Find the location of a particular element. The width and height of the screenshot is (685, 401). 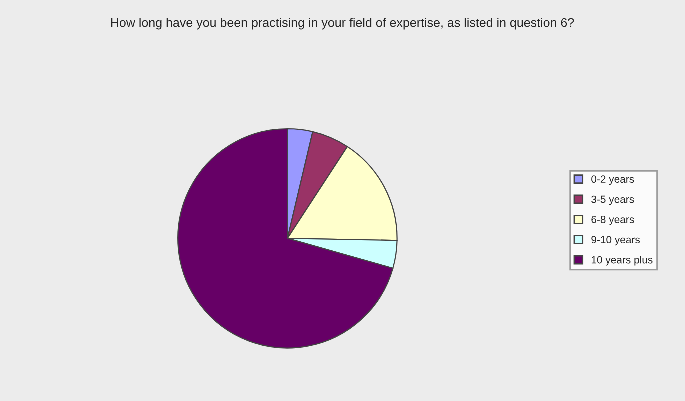

legend-label: 6-8 years is located at coordinates (613, 221).